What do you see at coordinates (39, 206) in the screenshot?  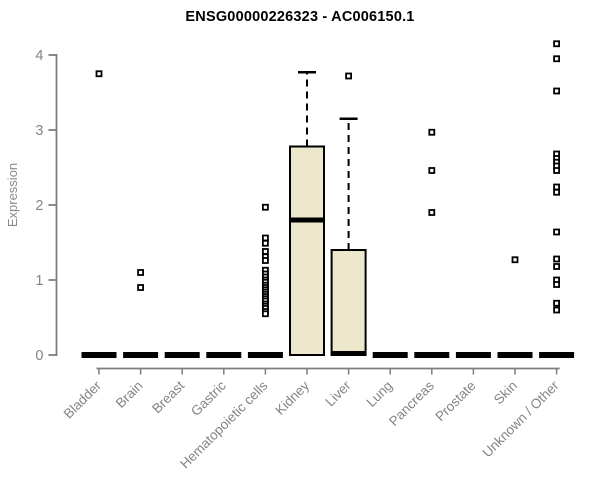 I see `y-tick-label: 2` at bounding box center [39, 206].